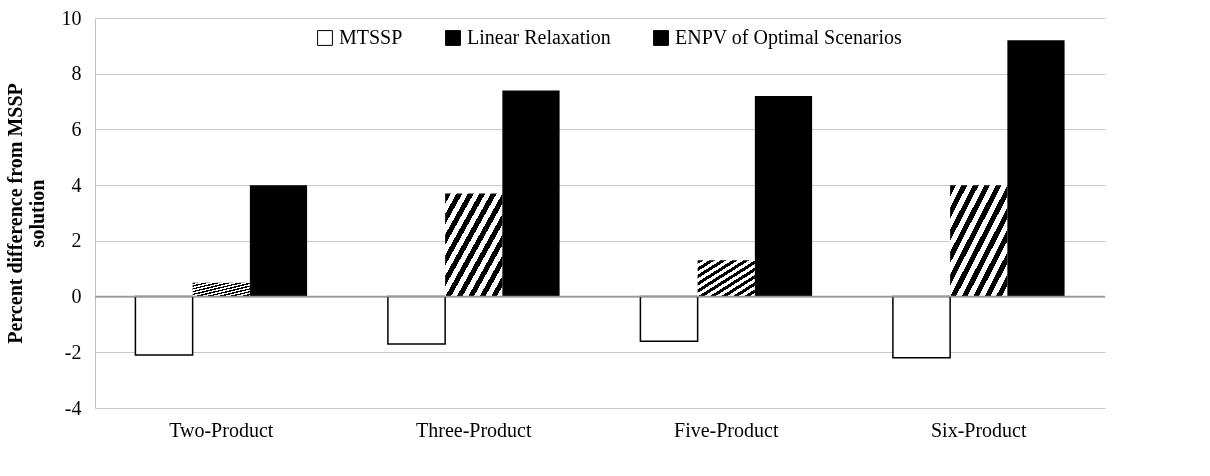  Describe the element at coordinates (71, 17) in the screenshot. I see `y-tick-label: 10` at that location.